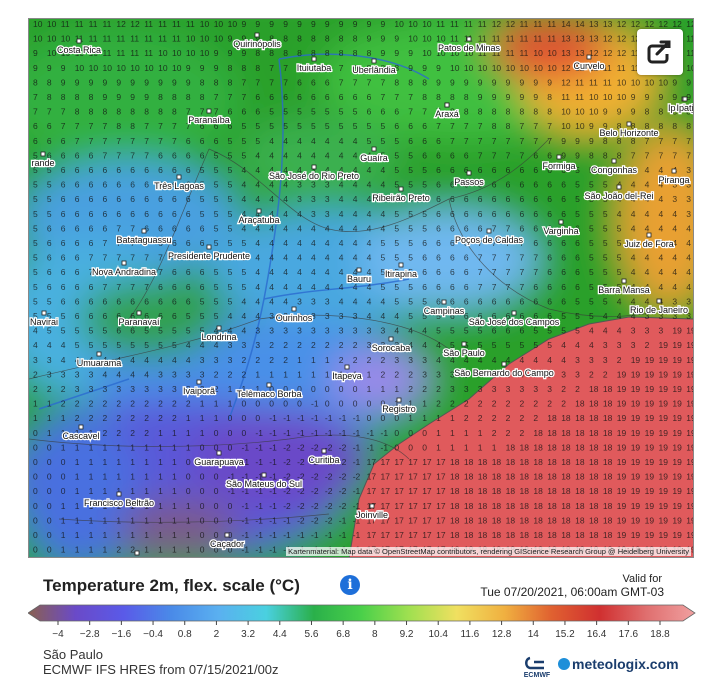 The width and height of the screenshot is (720, 680). Describe the element at coordinates (566, 24) in the screenshot. I see `svg-text: 14` at that location.